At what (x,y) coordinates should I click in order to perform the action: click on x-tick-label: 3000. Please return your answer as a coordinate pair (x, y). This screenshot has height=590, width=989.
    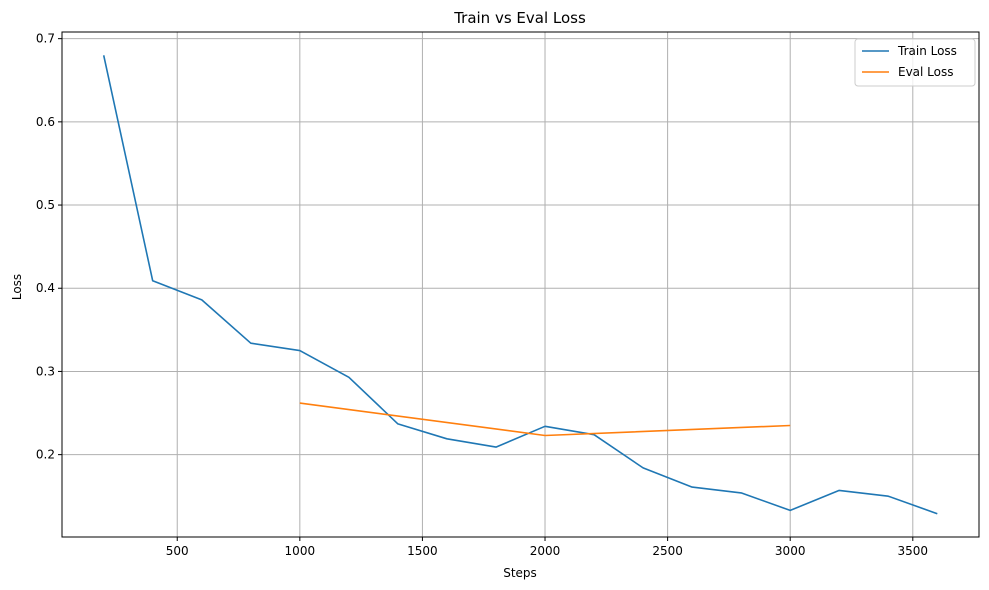
    Looking at the image, I should click on (790, 551).